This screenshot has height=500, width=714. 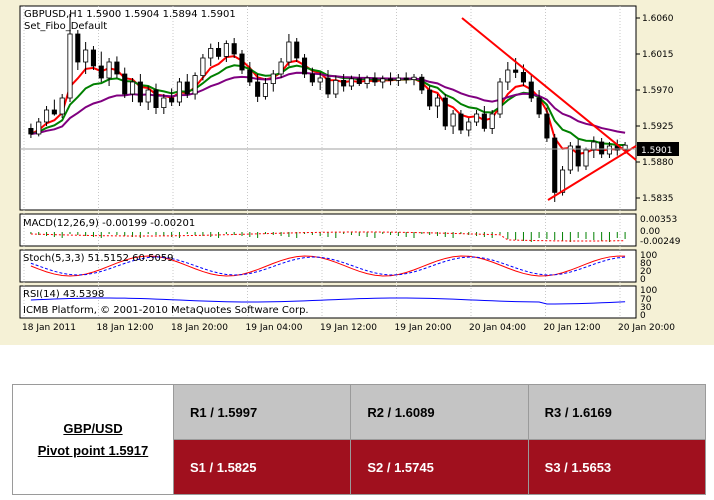 What do you see at coordinates (439, 467) in the screenshot?
I see `s2-cell: S2 / 1.5745` at bounding box center [439, 467].